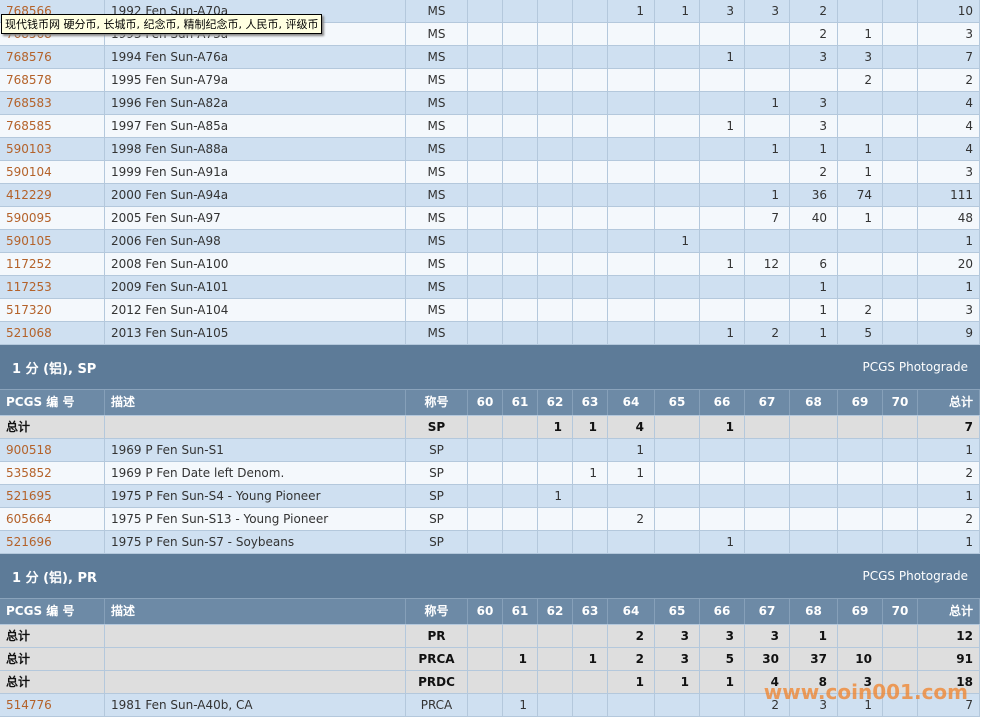 This screenshot has height=718, width=982. Describe the element at coordinates (949, 519) in the screenshot. I see `total-count: 2` at that location.